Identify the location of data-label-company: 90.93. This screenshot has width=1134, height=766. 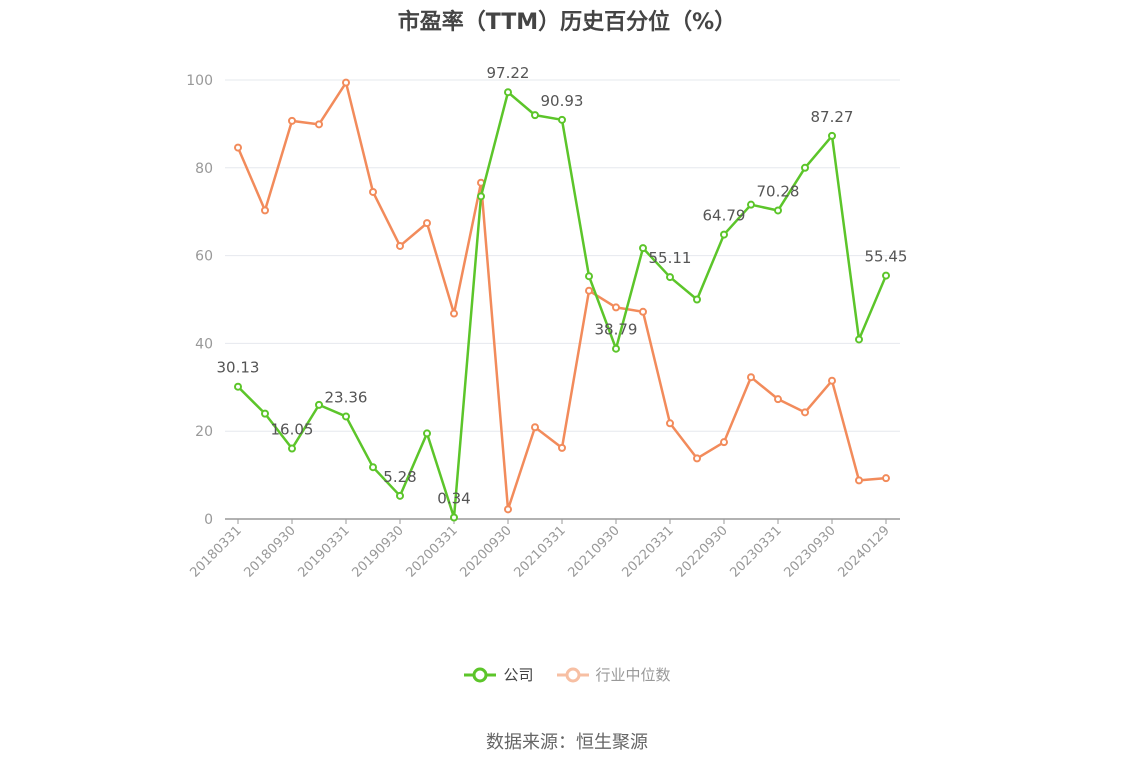
(562, 101).